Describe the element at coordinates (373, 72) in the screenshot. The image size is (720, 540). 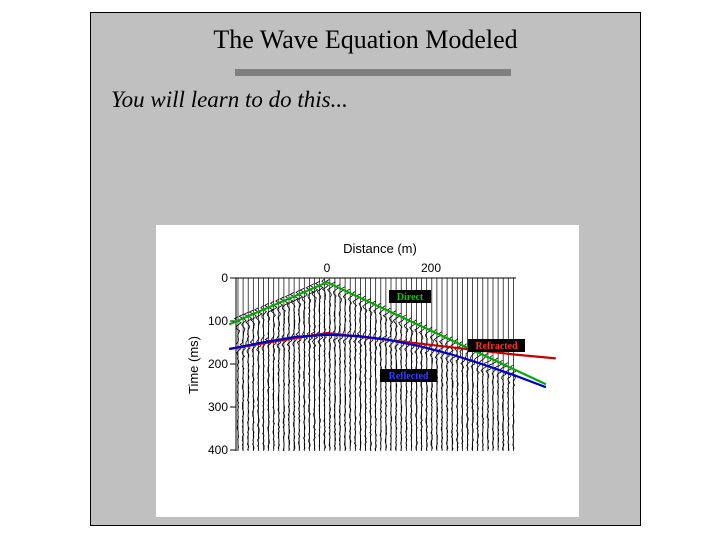
I see `title-divider` at that location.